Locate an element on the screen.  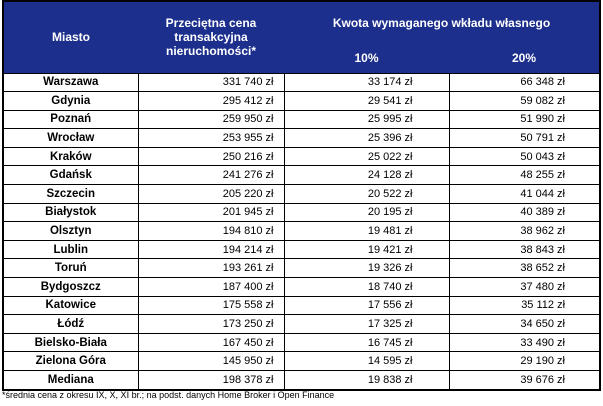
table-row: Łódź 173 250 zł 17 325 zł 34 650 zł is located at coordinates (301, 324).